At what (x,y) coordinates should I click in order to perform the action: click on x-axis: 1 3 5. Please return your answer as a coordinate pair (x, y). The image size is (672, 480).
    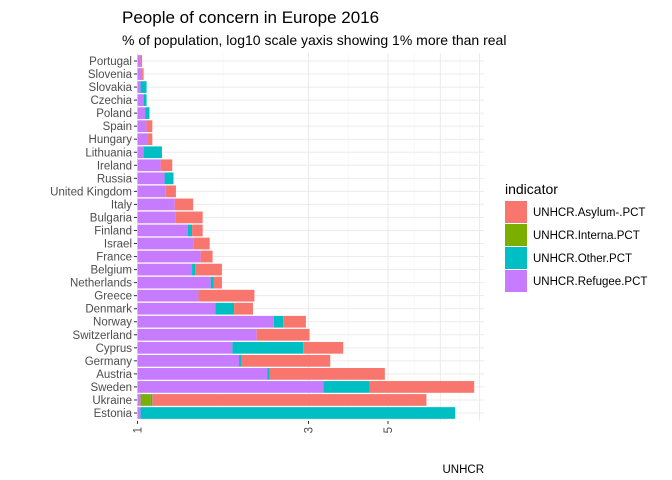
    Looking at the image, I should click on (264, 427).